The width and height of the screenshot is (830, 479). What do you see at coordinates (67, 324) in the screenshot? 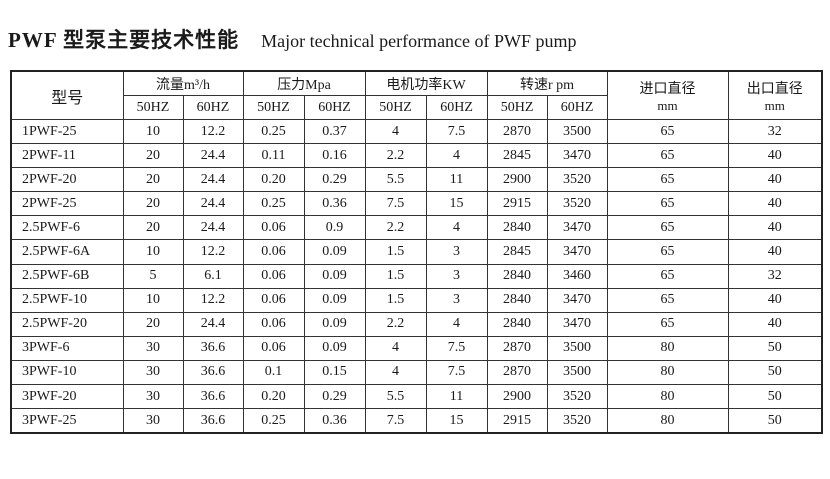
I see `cell-model: 2.5PWF-20` at bounding box center [67, 324].